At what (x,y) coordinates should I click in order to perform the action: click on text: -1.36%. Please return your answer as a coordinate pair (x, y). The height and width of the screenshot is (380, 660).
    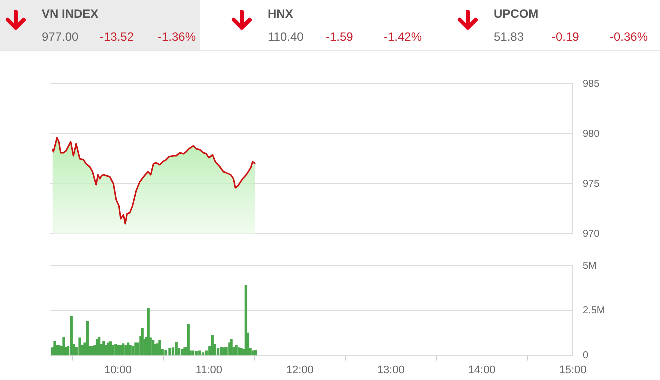
    Looking at the image, I should click on (177, 37).